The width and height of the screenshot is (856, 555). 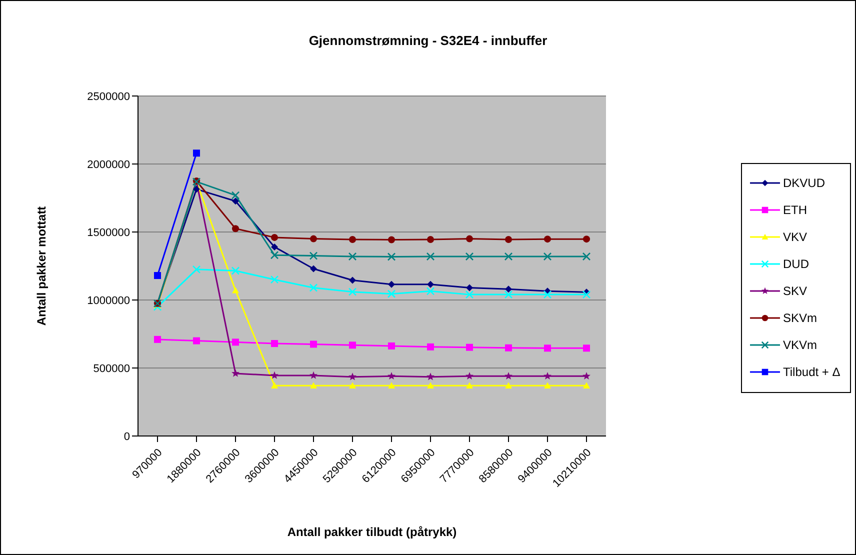 I want to click on legend-label: DUD, so click(x=796, y=264).